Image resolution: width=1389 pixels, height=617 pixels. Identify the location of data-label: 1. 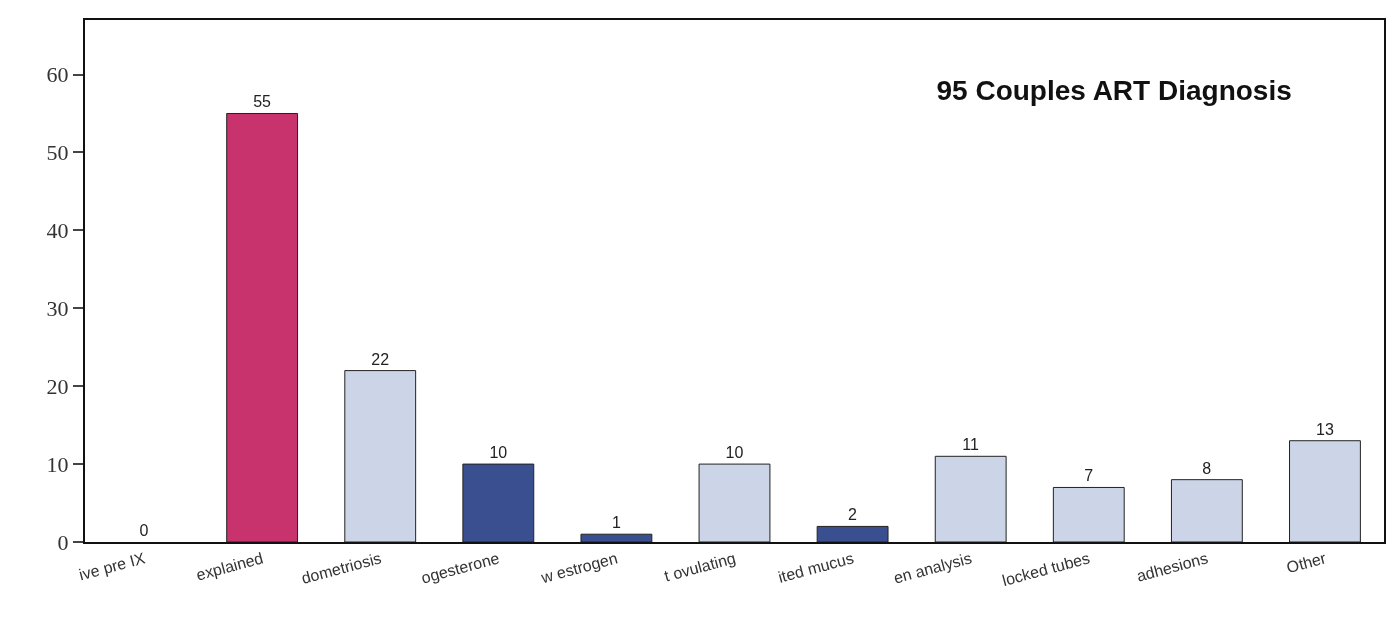
(616, 523).